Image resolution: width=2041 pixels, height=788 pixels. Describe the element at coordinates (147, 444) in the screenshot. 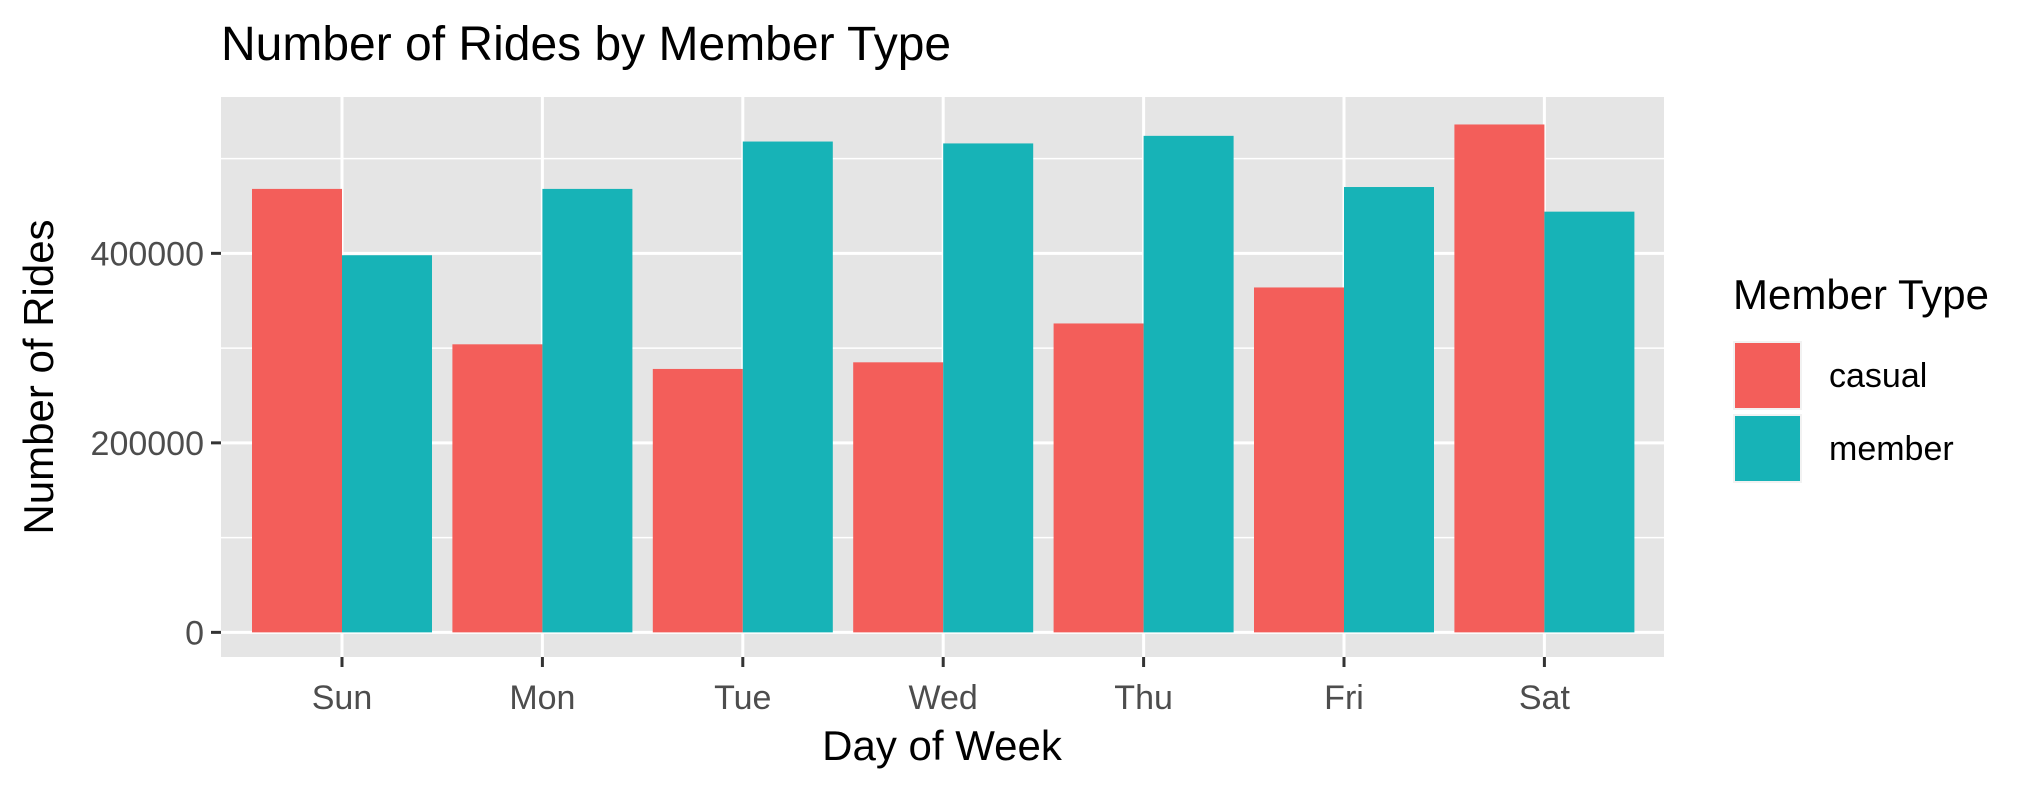

I see `y-tick-label: 200000` at that location.